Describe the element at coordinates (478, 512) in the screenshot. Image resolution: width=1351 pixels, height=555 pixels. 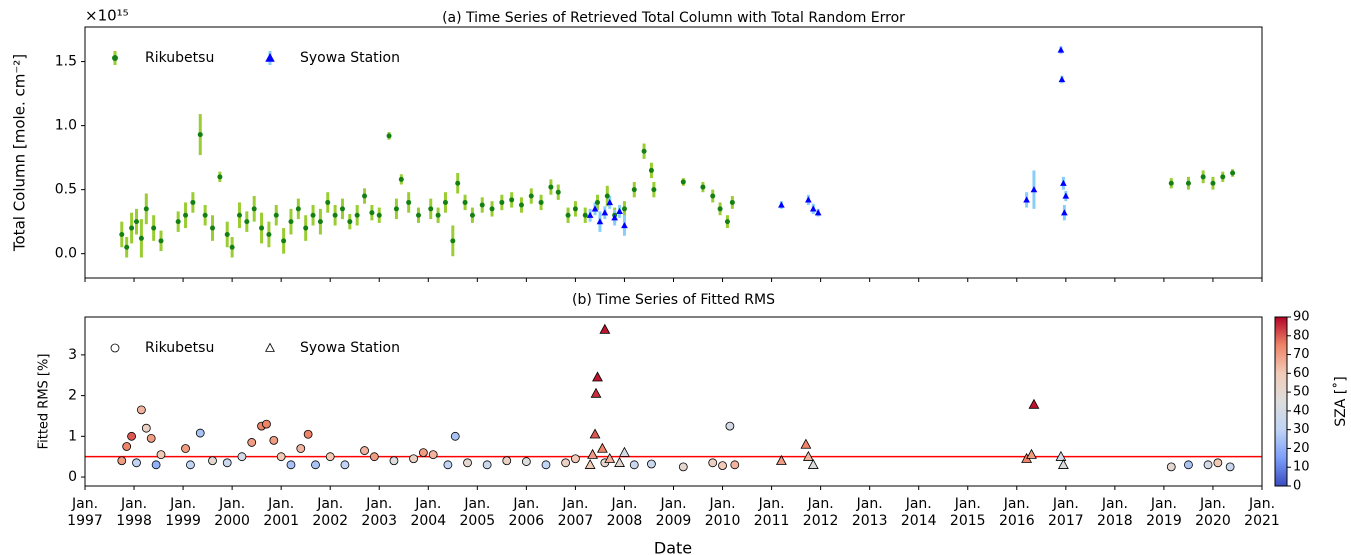
I see `x-tick-label: Jan. 2005` at that location.